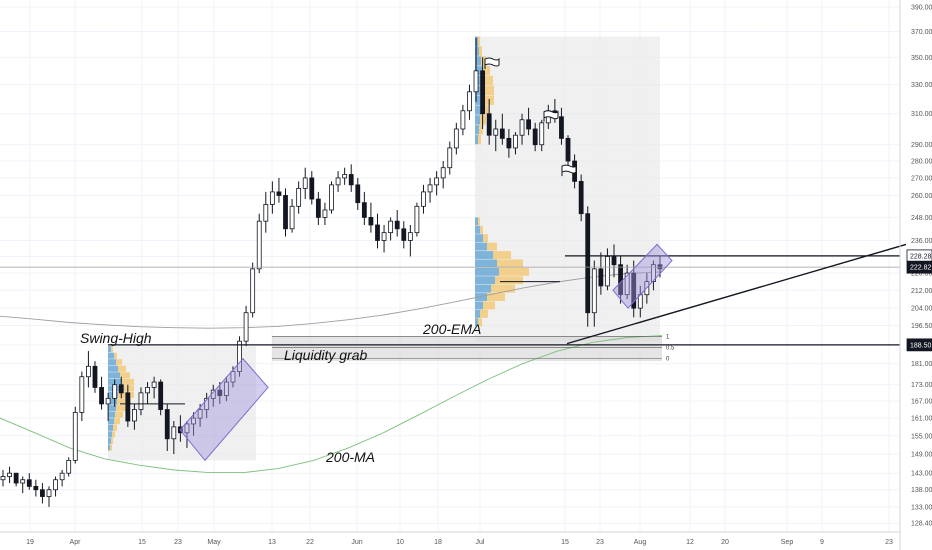  Describe the element at coordinates (178, 542) in the screenshot. I see `x-tick-label: 23` at that location.